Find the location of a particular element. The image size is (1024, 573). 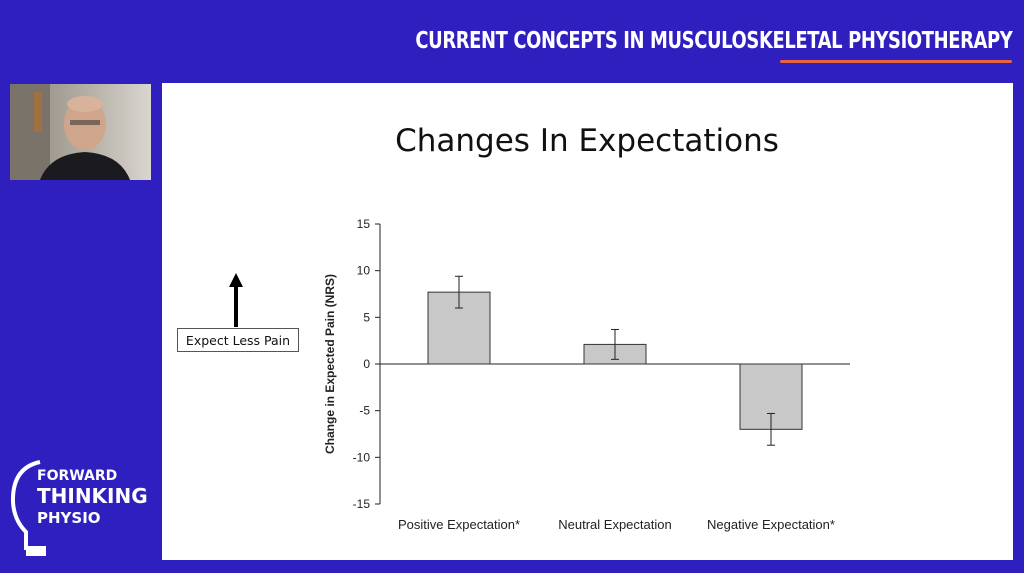

logo-line-physio: PHYSIO is located at coordinates (69, 518).